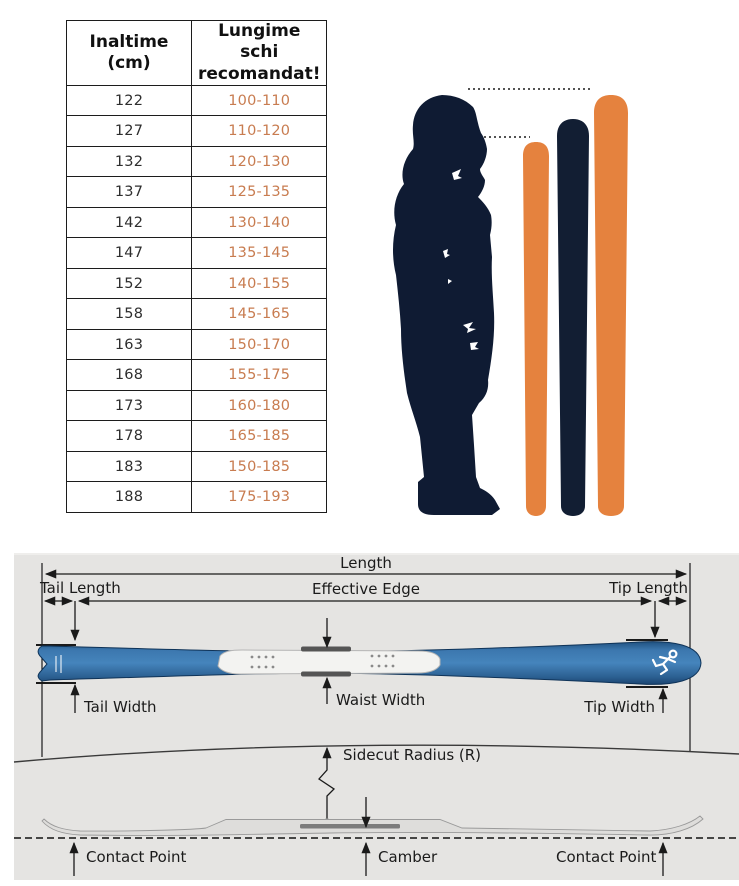 The height and width of the screenshot is (886, 739). What do you see at coordinates (326, 661) in the screenshot?
I see `waist-tabs` at bounding box center [326, 661].